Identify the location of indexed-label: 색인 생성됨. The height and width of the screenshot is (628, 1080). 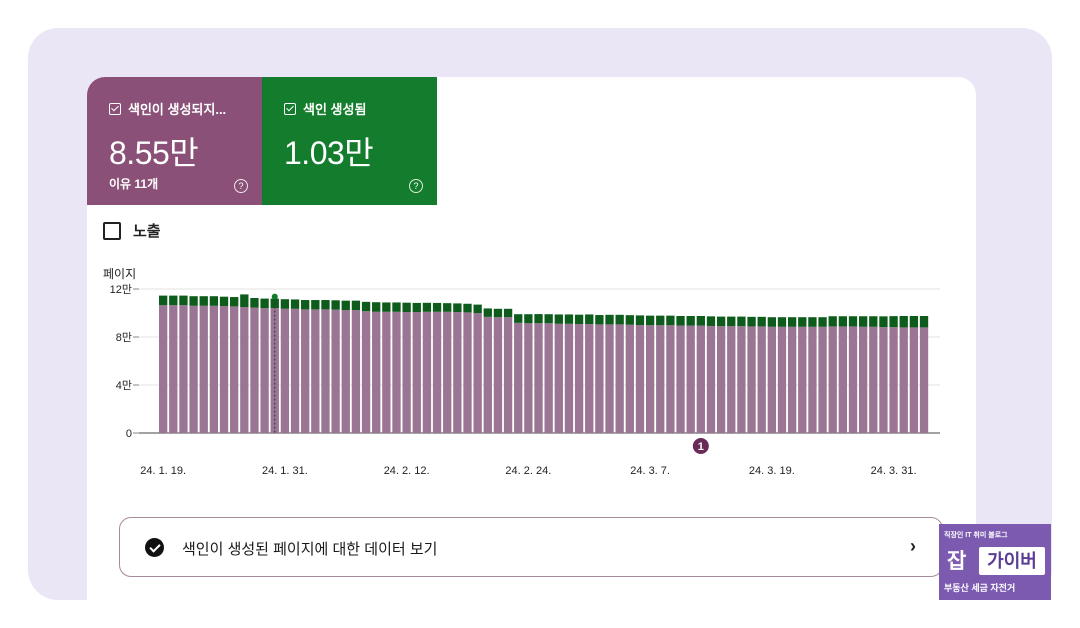
(335, 109).